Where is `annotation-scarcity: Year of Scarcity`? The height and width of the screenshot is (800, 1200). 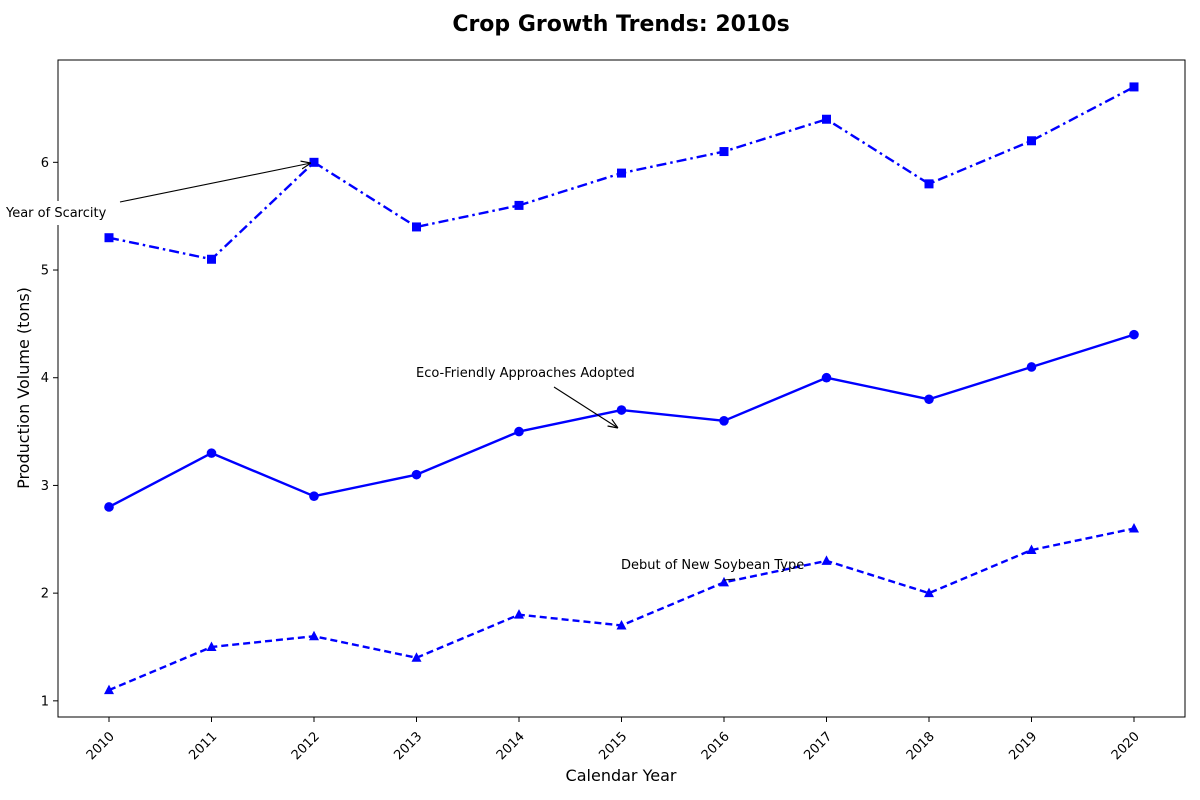
annotation-scarcity: Year of Scarcity is located at coordinates (157, 194).